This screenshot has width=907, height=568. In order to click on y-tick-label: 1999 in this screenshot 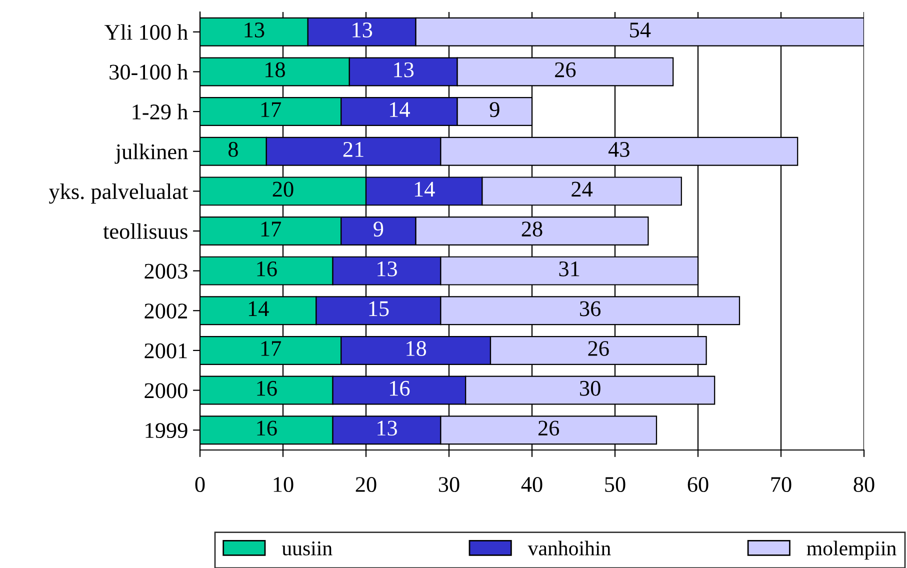, I will do `click(167, 430)`.